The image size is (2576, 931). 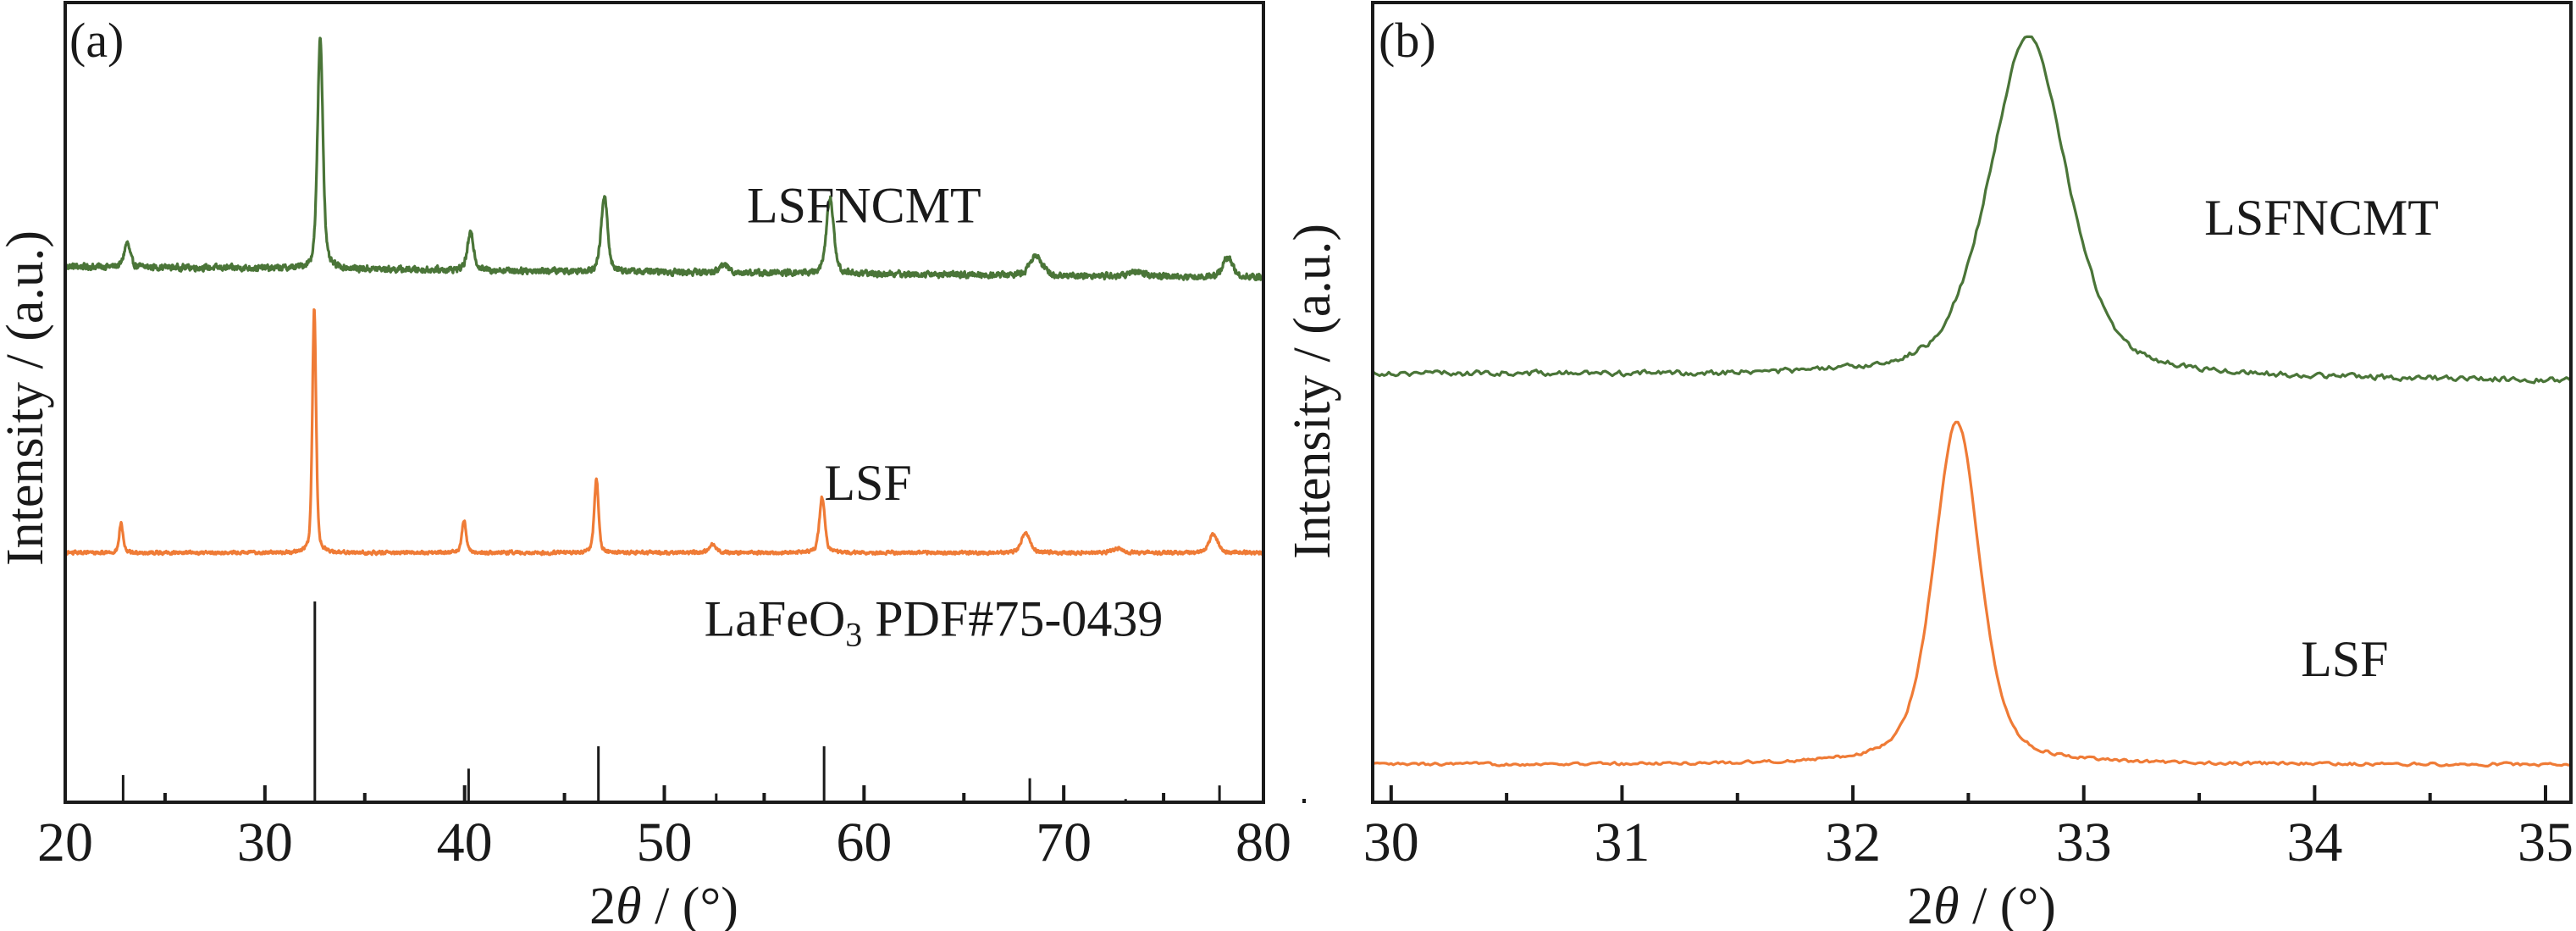 What do you see at coordinates (1622, 842) in the screenshot?
I see `x-tick-label: 31` at bounding box center [1622, 842].